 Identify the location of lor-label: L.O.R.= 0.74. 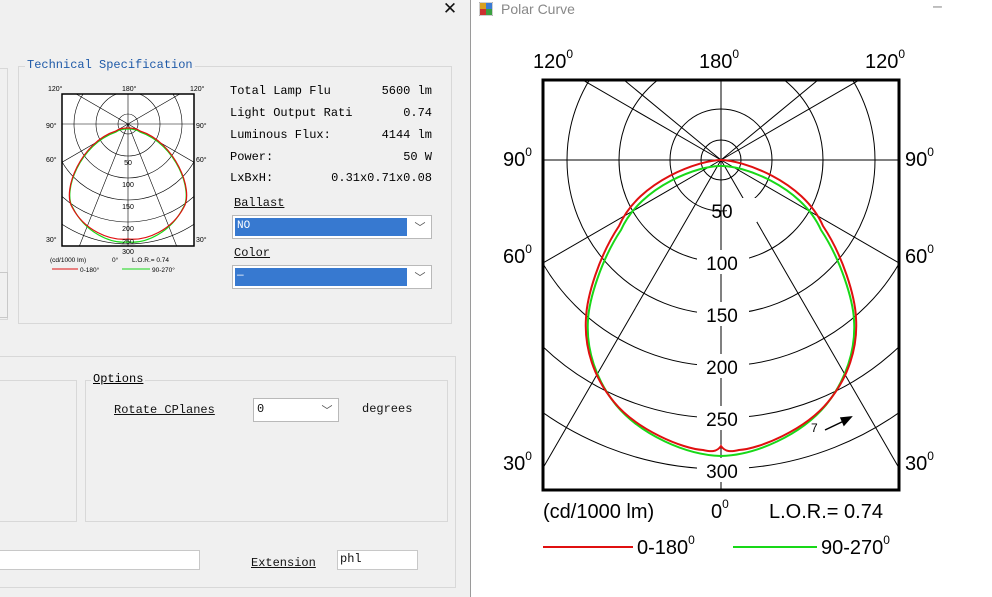
(826, 512).